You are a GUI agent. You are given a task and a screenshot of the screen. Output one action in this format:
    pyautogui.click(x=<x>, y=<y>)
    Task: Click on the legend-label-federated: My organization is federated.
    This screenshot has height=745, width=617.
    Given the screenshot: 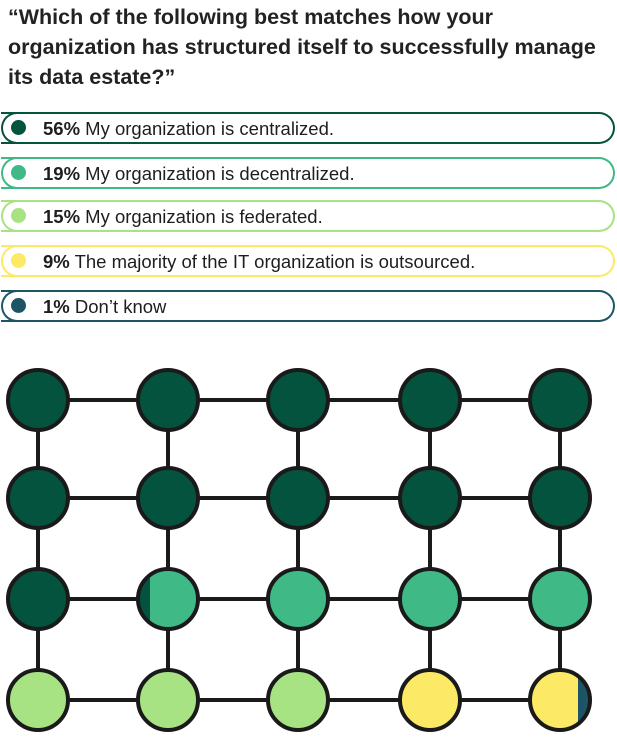 What is the action you would take?
    pyautogui.click(x=204, y=216)
    